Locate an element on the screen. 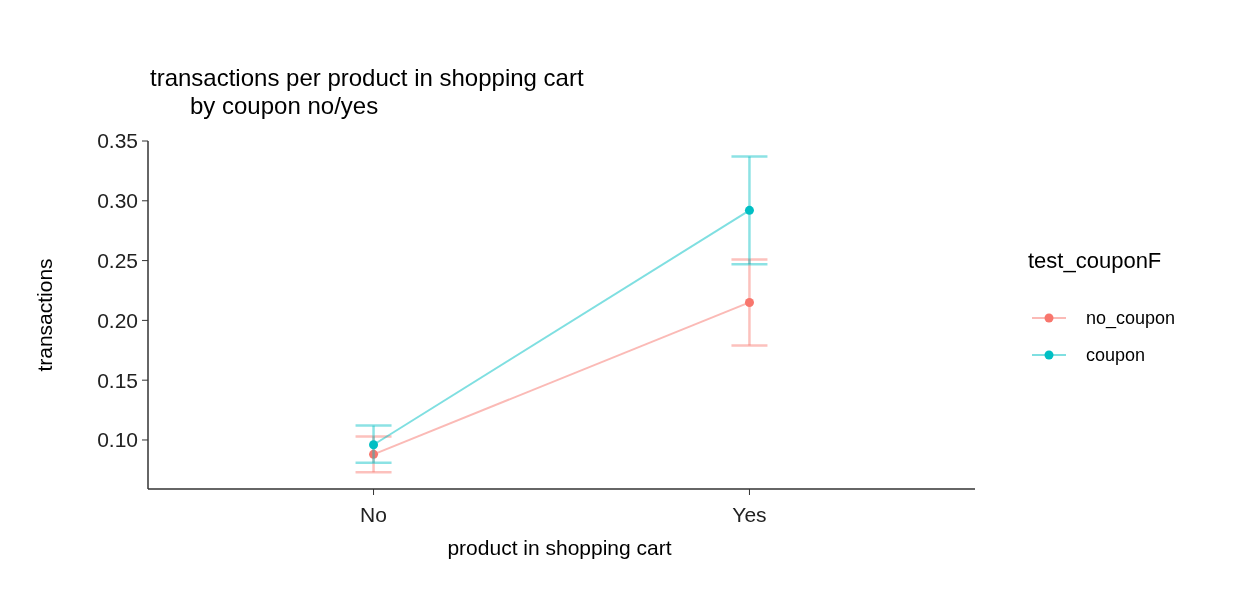 The width and height of the screenshot is (1240, 592). x-axis-title: product in shopping cart is located at coordinates (559, 547).